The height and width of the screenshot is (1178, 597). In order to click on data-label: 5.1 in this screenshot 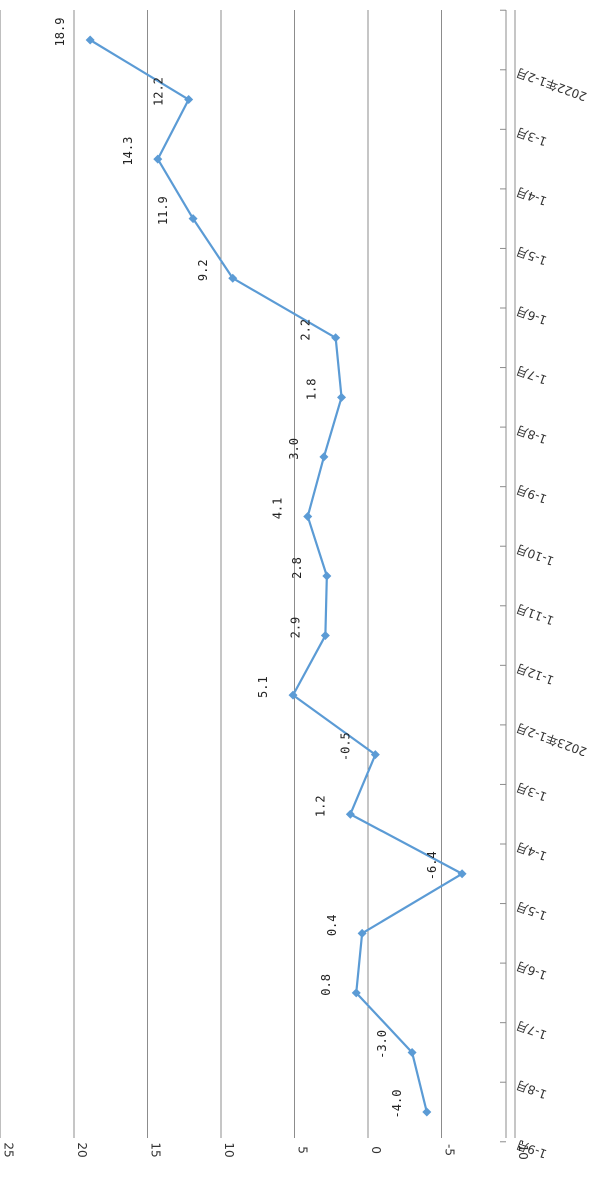, I will do `click(263, 687)`.